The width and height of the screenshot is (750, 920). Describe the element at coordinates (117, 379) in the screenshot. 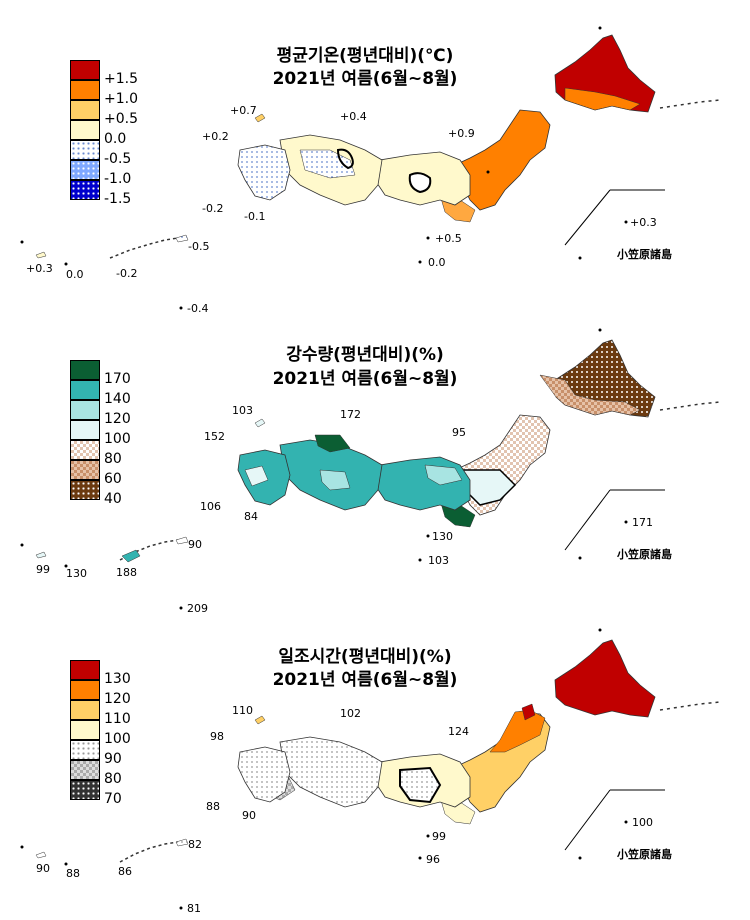

I see `legend-label: 170` at that location.